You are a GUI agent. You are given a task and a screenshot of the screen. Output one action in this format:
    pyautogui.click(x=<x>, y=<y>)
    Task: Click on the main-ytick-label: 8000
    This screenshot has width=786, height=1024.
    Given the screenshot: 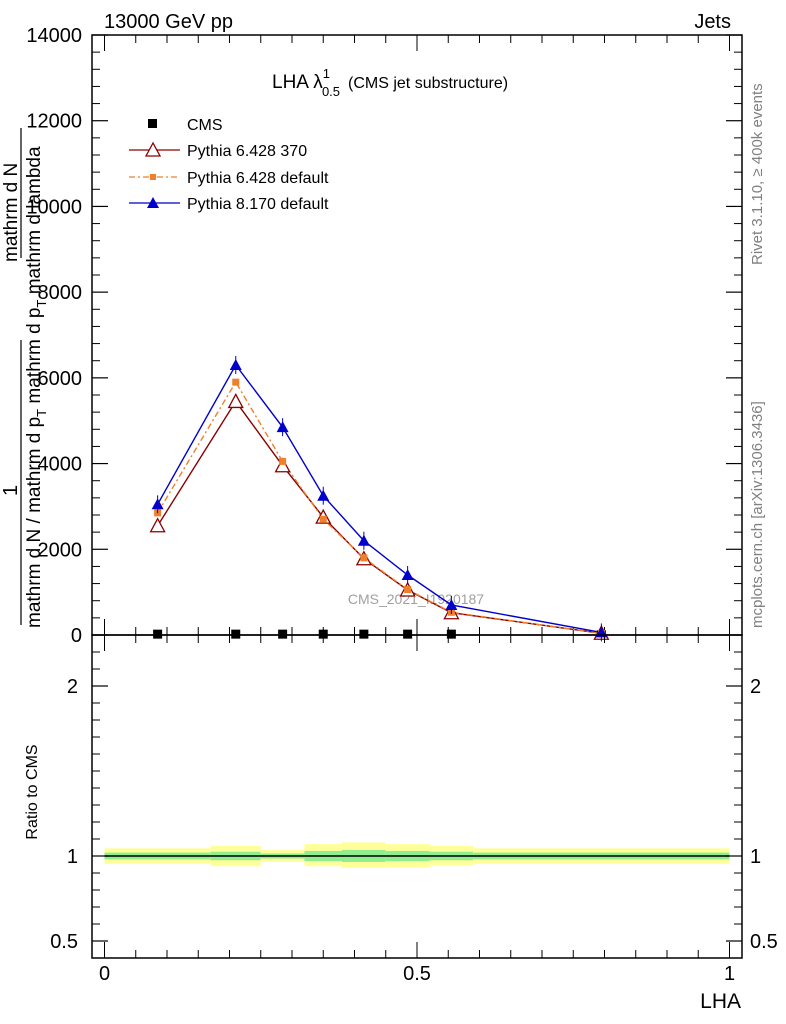 What is the action you would take?
    pyautogui.click(x=60, y=293)
    